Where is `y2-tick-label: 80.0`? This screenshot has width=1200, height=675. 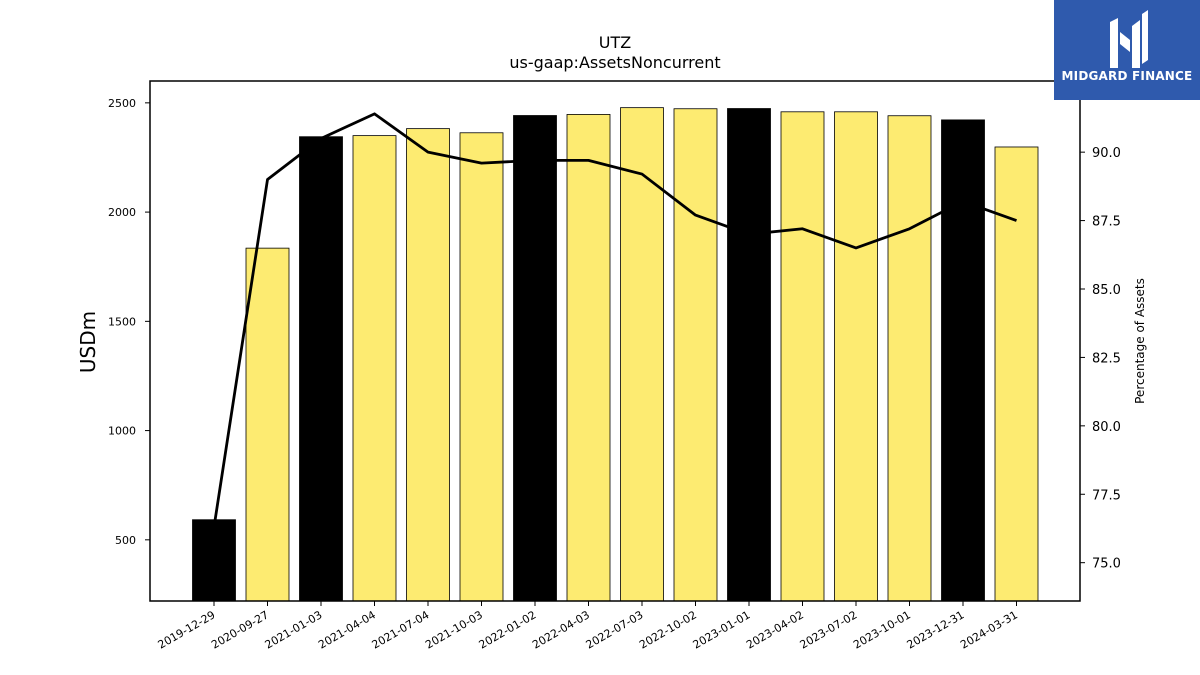
y2-tick-label: 80.0 is located at coordinates (1106, 427).